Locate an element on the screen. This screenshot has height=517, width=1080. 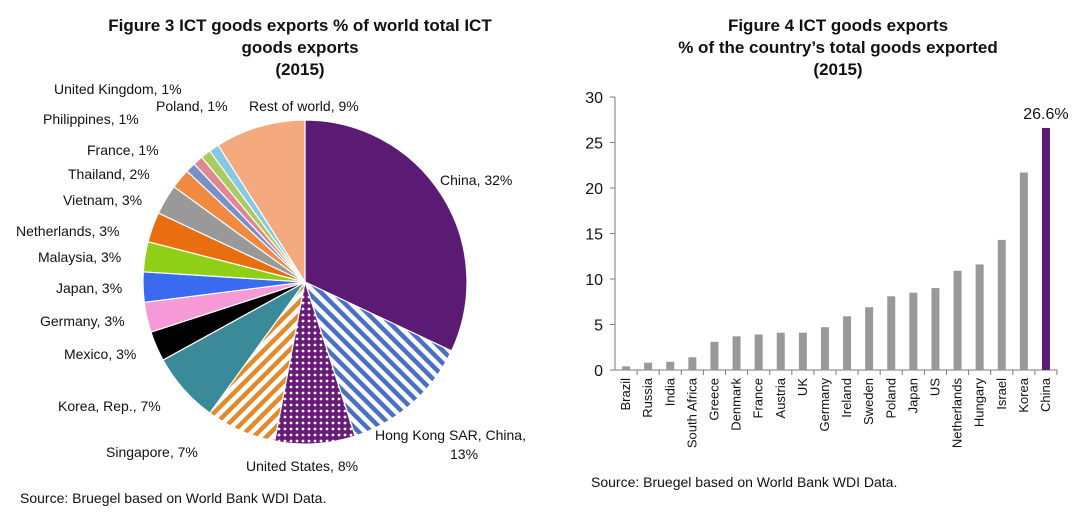
x-tick-label-south-africa: South Africa is located at coordinates (691, 412).